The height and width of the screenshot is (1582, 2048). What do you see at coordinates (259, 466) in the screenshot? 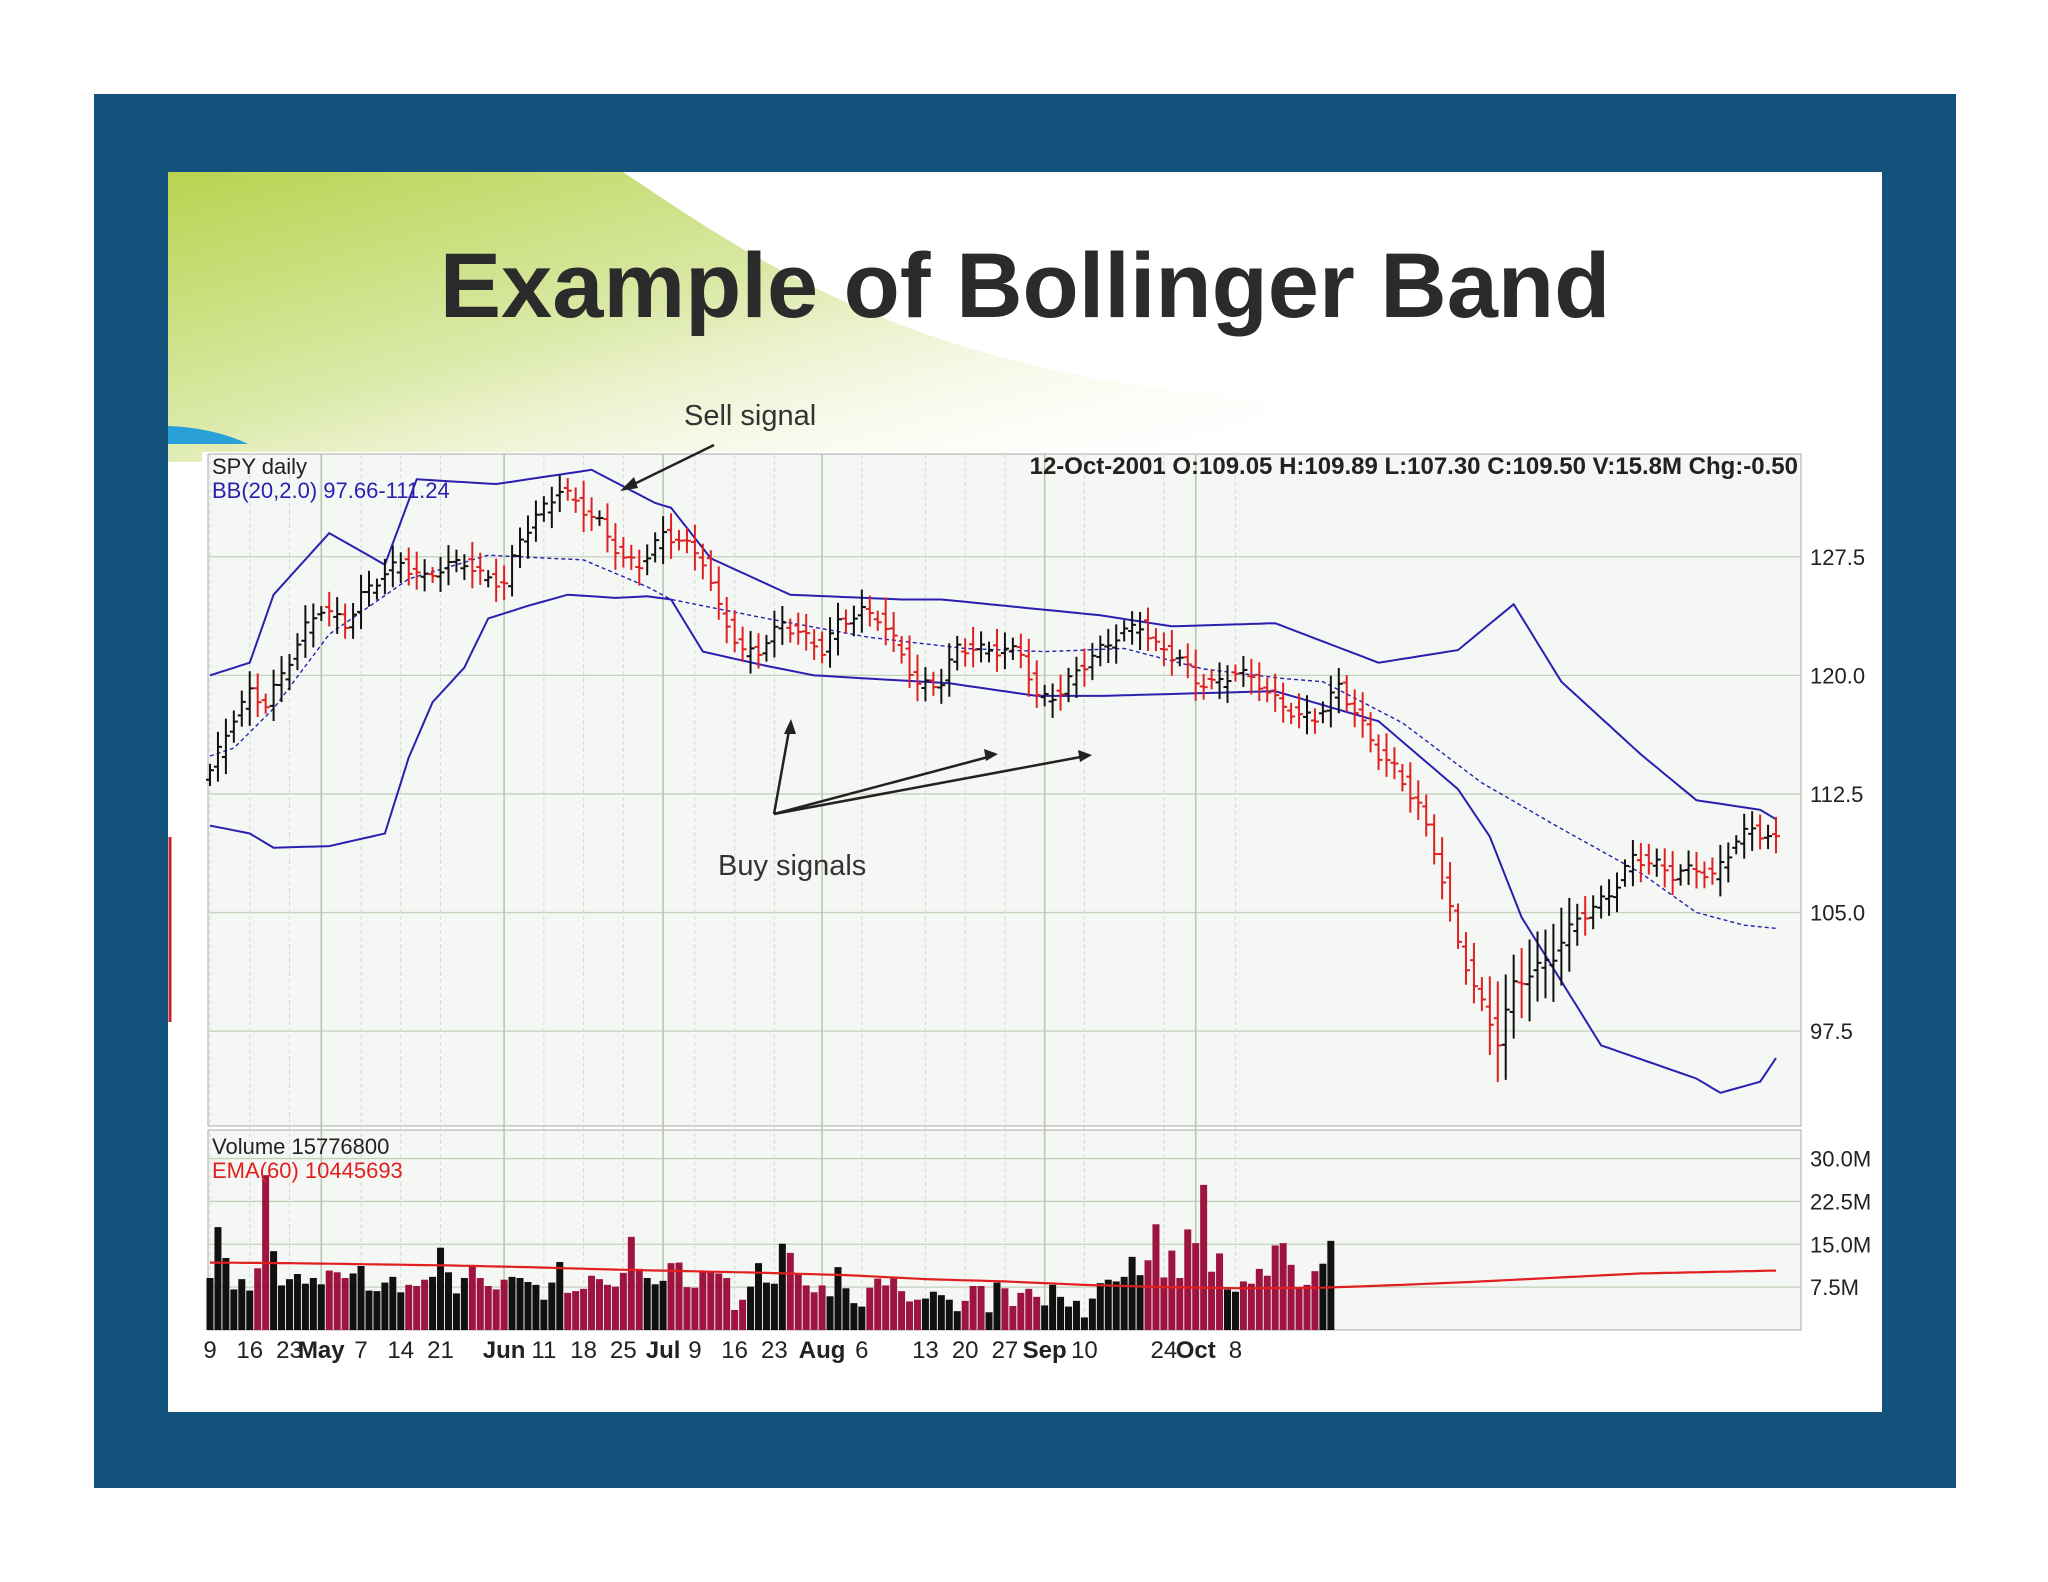
I see `price-chart-title: SPY daily` at bounding box center [259, 466].